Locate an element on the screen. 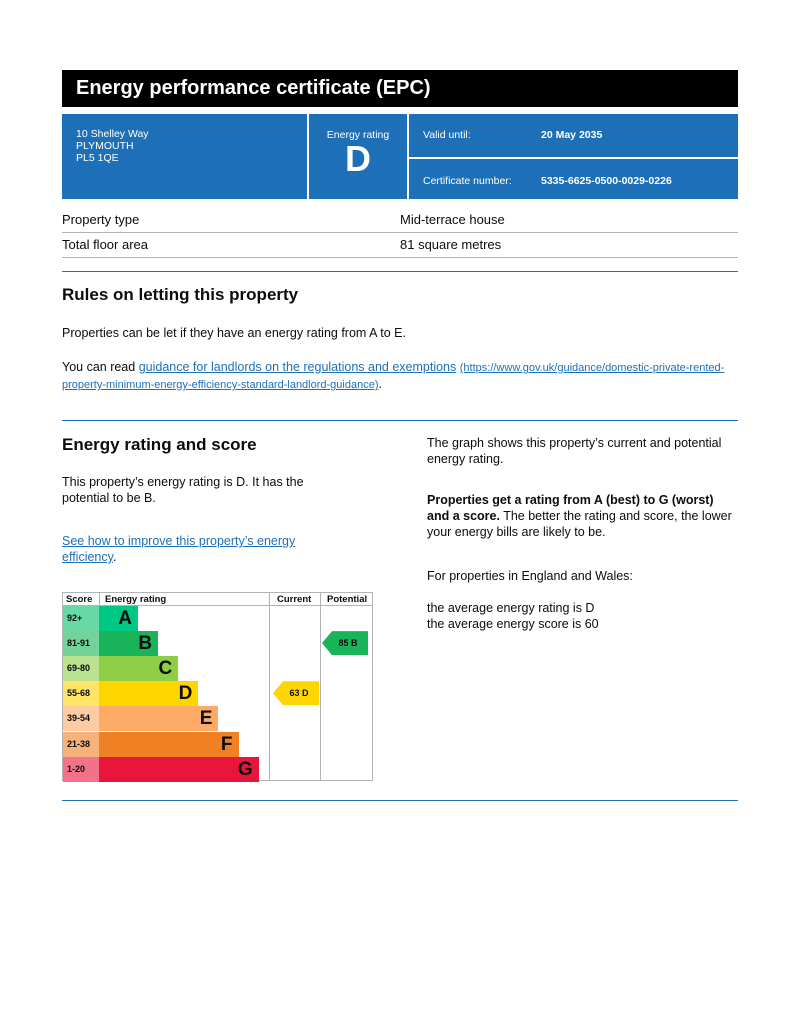 The height and width of the screenshot is (1033, 800). address-line: PLYMOUTH is located at coordinates (105, 146).